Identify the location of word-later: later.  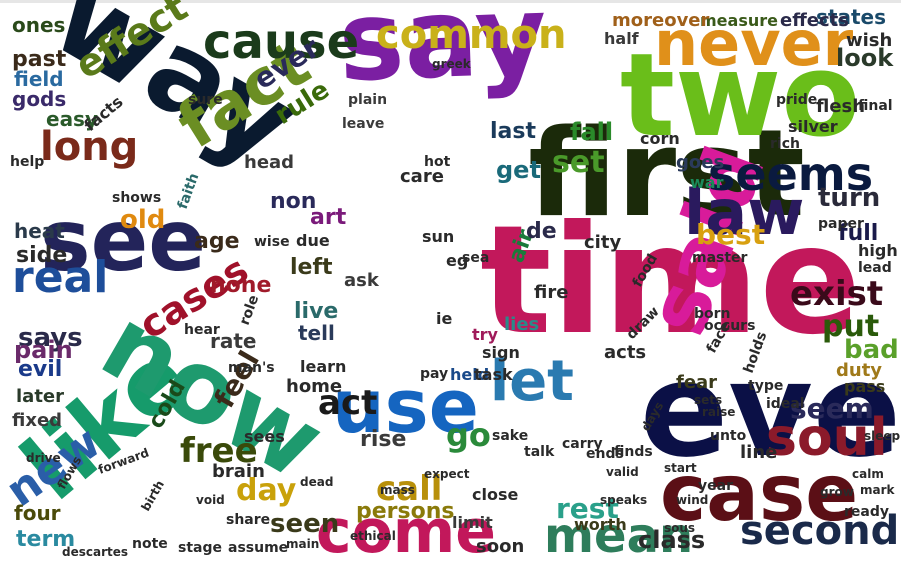
(40, 396).